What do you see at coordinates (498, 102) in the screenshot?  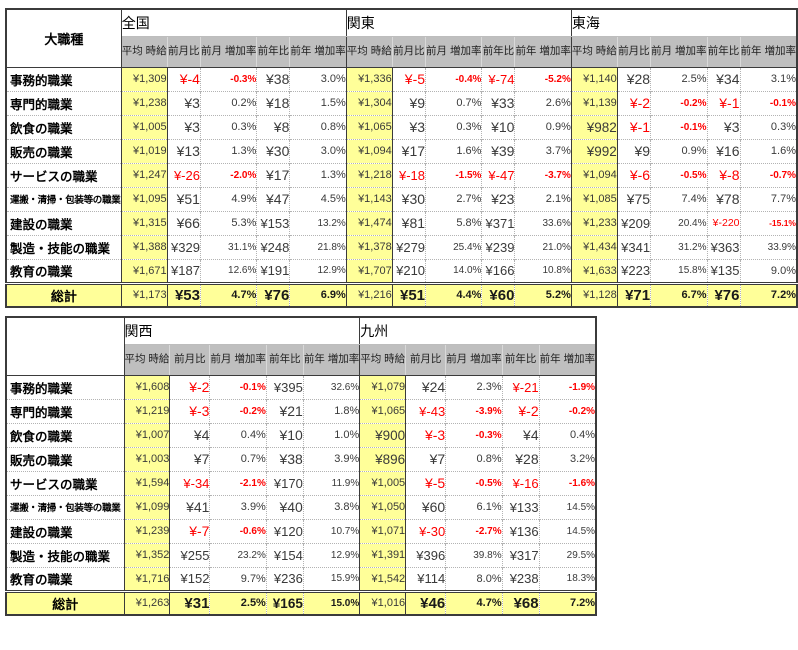 I see `cell-yoy-diff: ¥33` at bounding box center [498, 102].